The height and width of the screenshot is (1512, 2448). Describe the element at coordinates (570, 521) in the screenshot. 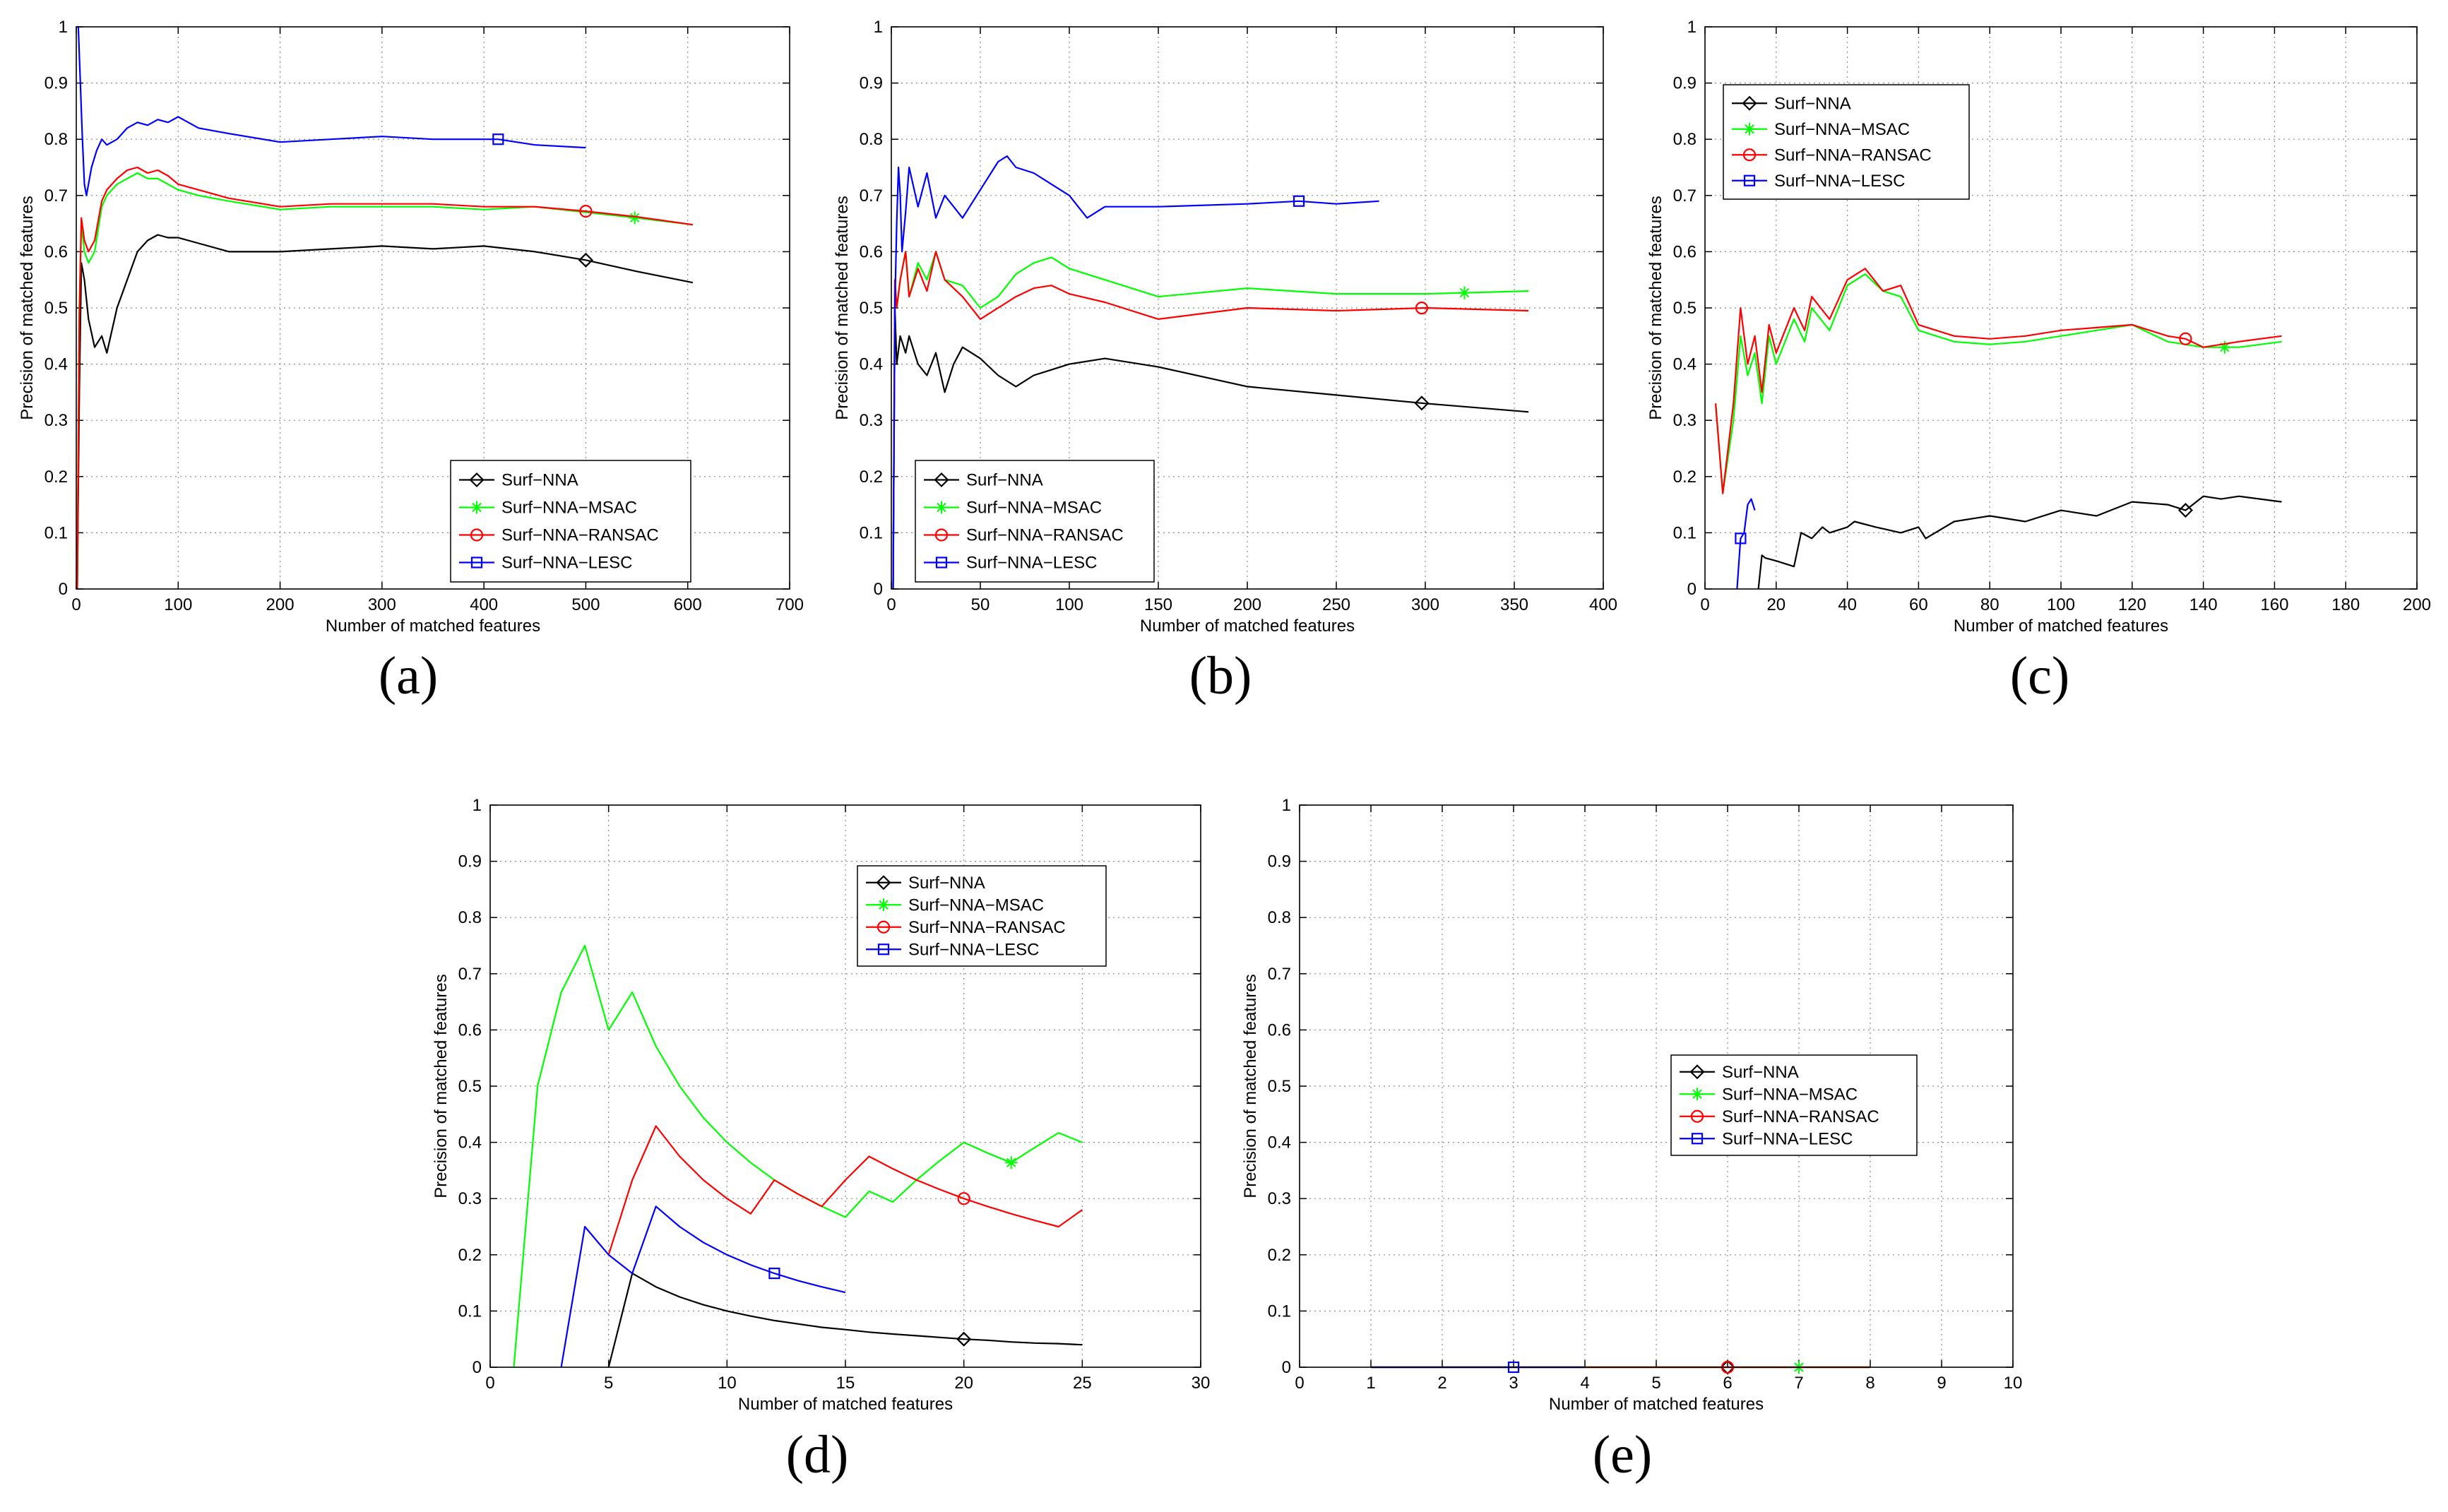

I see `legend-box` at that location.